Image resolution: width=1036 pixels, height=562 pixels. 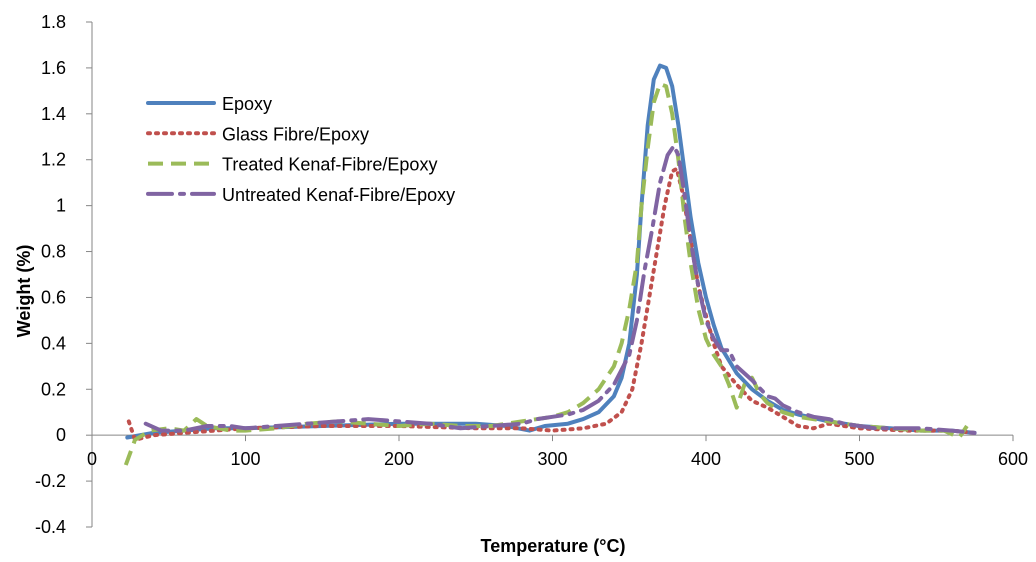 What do you see at coordinates (53, 22) in the screenshot?
I see `y-tick-label: 1.8` at bounding box center [53, 22].